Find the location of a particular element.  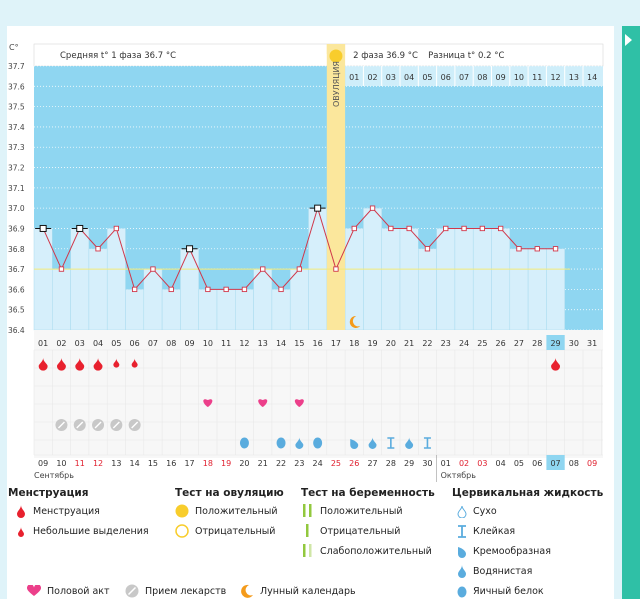

cycle-day-label: 24 is located at coordinates (464, 343).